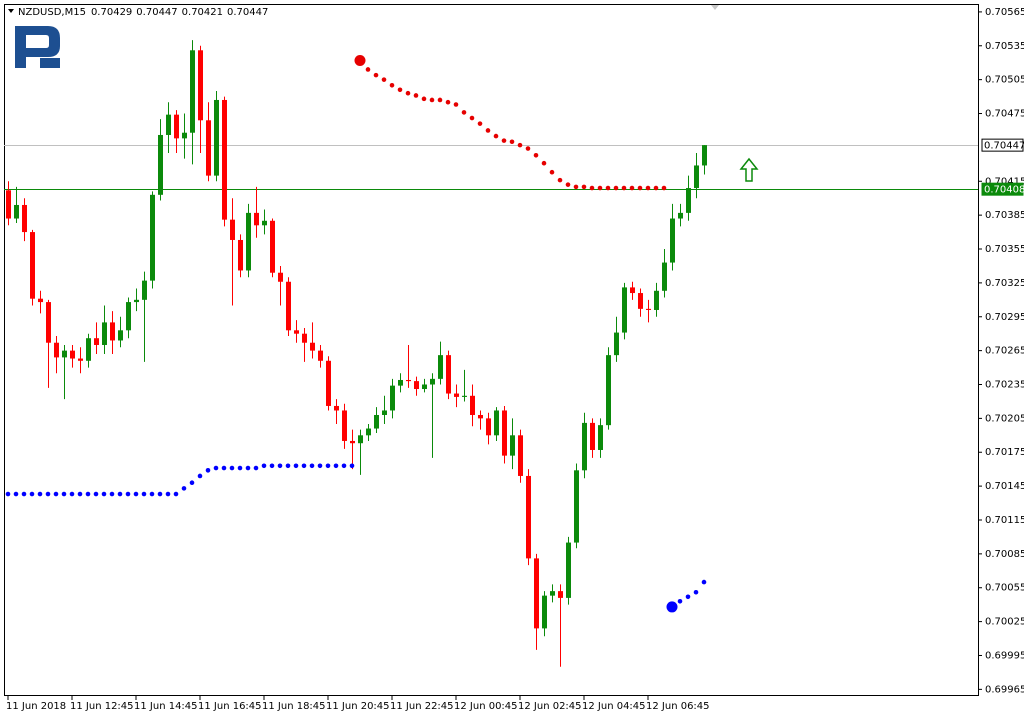 This screenshot has height=715, width=1024. Describe the element at coordinates (294, 706) in the screenshot. I see `x-tick-label: 11 Jun 18:45` at that location.